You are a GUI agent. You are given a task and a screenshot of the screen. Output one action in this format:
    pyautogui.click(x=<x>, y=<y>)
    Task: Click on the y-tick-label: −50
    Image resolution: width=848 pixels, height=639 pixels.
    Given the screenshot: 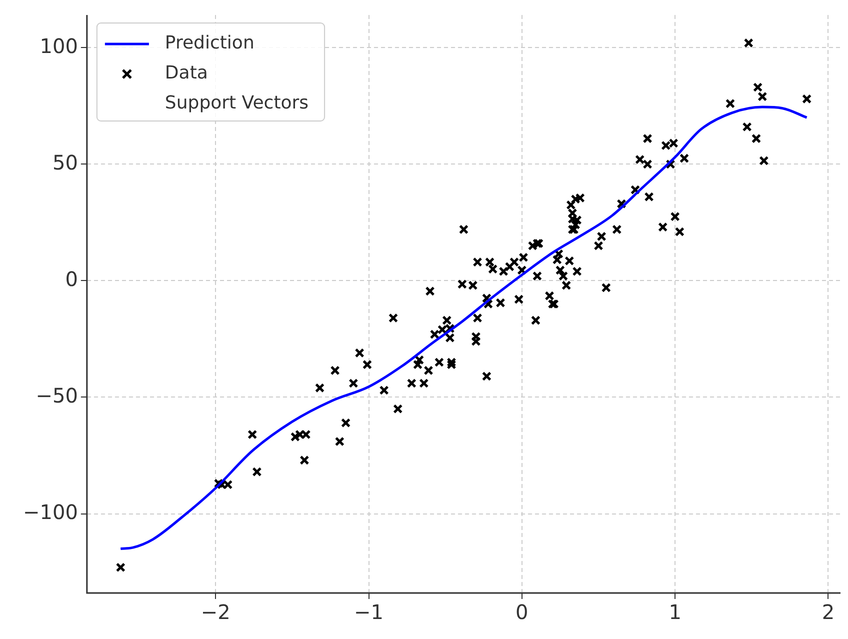 What is the action you would take?
    pyautogui.click(x=57, y=395)
    